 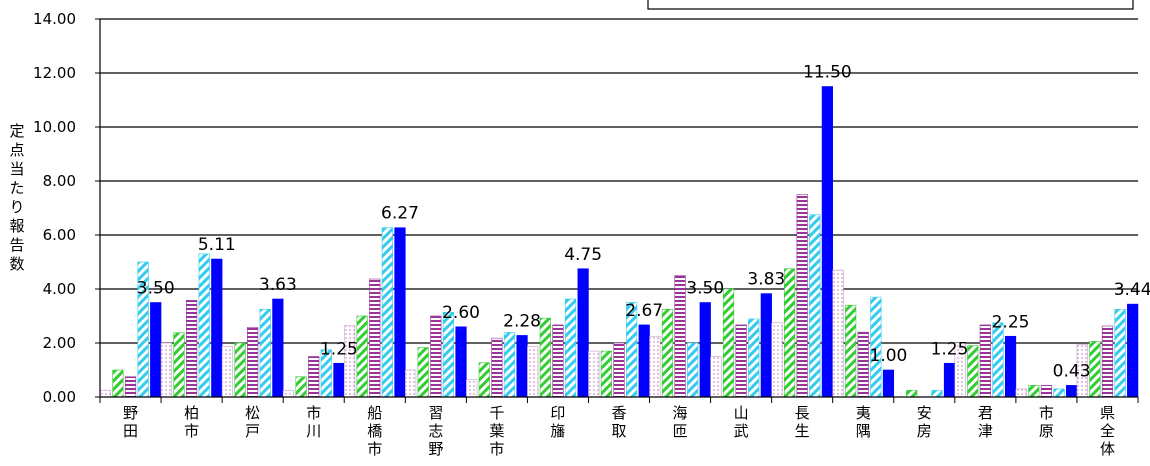 I want to click on x-tick-label: 武, so click(x=741, y=431).